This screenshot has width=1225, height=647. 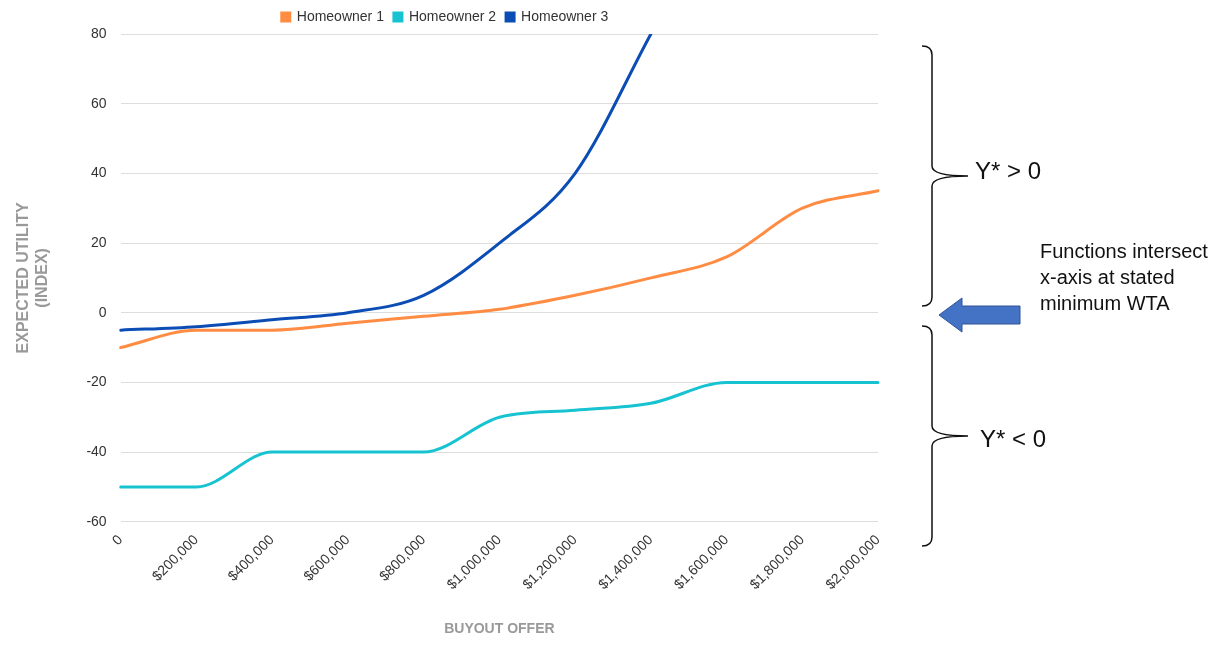 I want to click on line-series, so click(x=499, y=434).